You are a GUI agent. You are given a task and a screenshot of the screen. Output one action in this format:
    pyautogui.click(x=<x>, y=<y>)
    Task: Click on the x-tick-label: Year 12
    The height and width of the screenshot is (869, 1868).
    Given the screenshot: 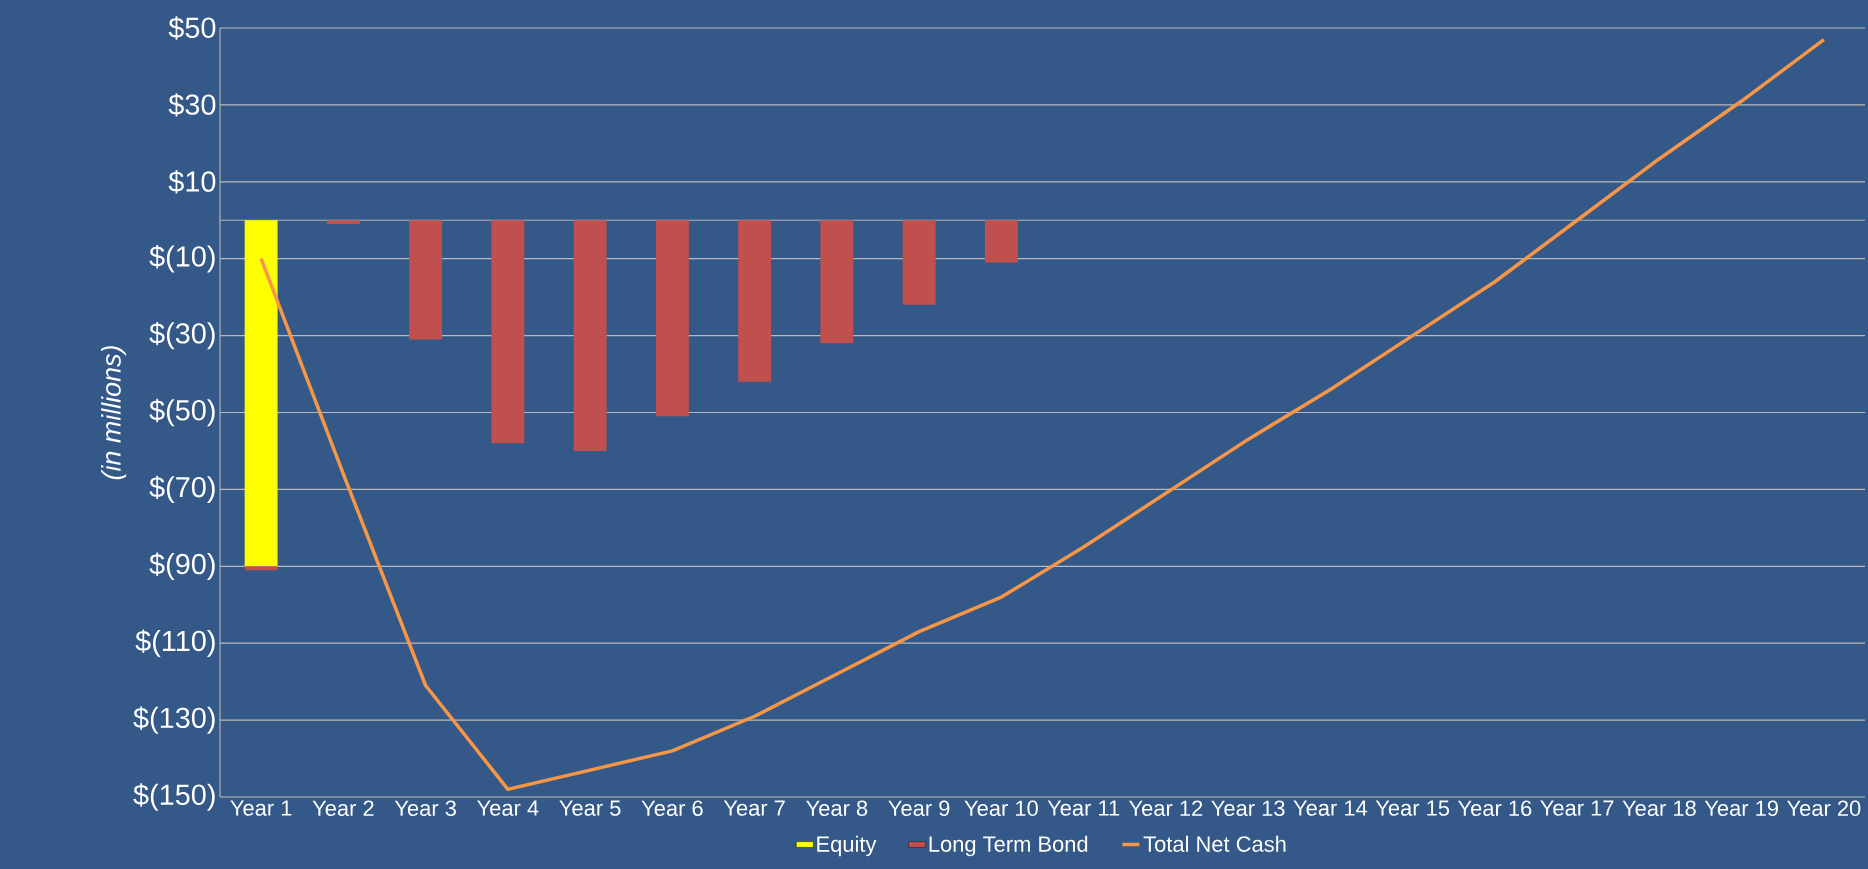 What is the action you would take?
    pyautogui.click(x=1165, y=808)
    